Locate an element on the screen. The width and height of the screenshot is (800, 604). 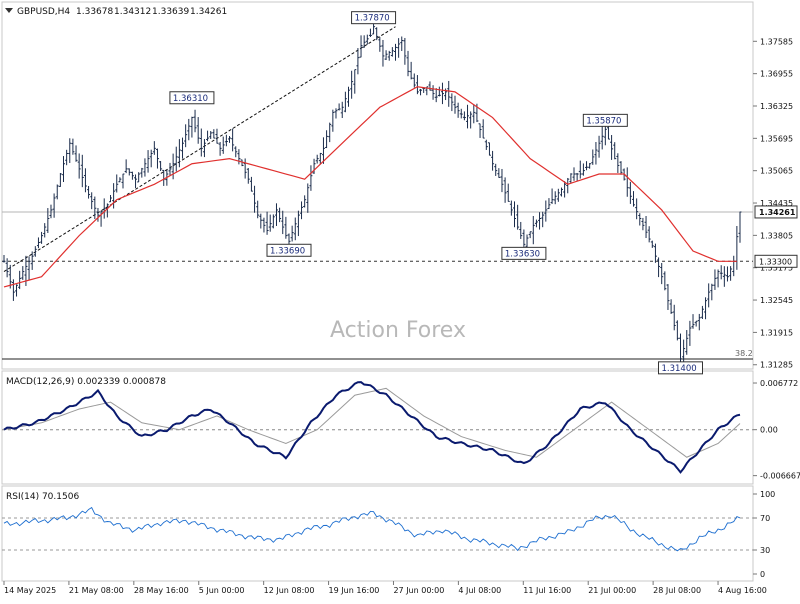
macd-series is located at coordinates (372, 427).